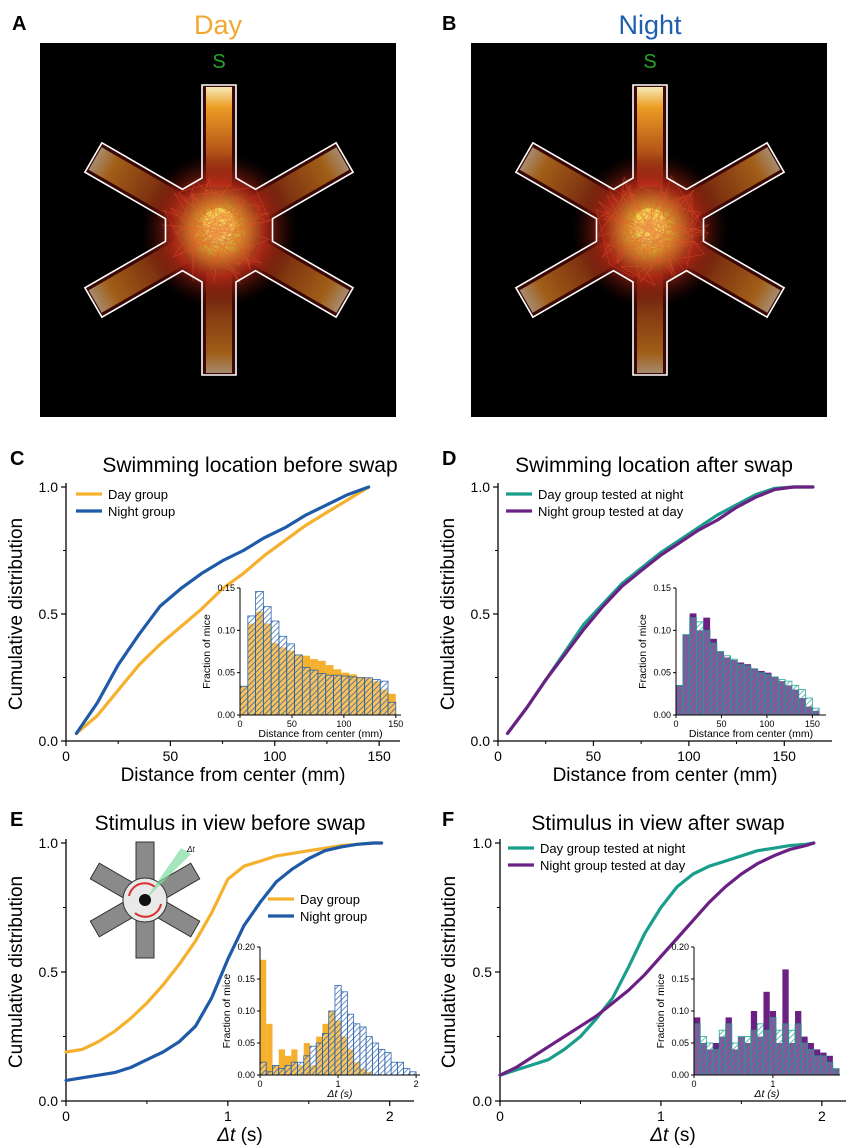 Image resolution: width=847 pixels, height=1145 pixels. I want to click on chart-title: Stimulus in view before swap, so click(230, 823).